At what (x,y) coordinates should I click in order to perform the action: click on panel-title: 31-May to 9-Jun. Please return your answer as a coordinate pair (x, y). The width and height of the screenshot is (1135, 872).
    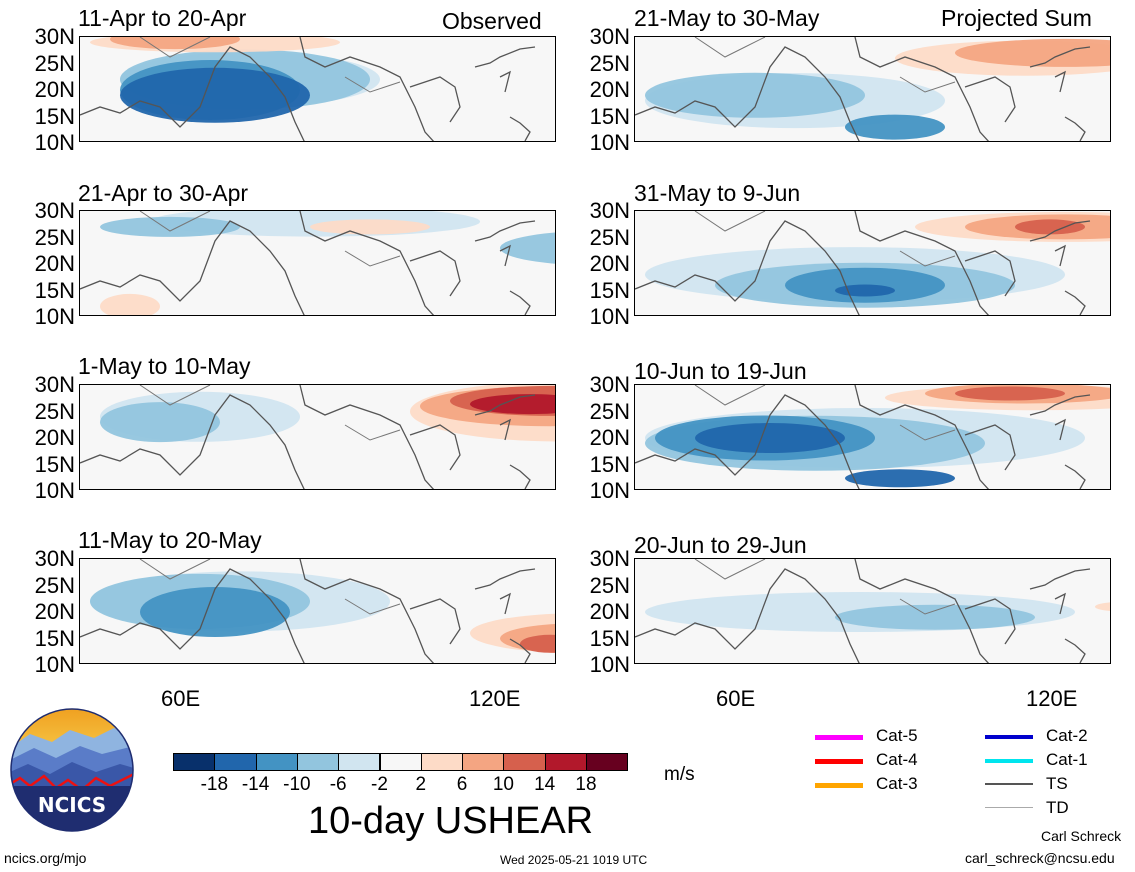
    Looking at the image, I should click on (717, 193).